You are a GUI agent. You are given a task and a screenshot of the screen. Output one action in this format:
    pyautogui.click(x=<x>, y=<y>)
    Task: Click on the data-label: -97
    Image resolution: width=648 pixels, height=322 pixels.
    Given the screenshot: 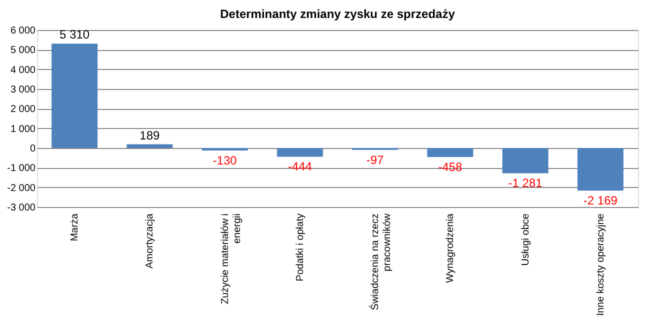 What is the action you would take?
    pyautogui.click(x=375, y=159)
    